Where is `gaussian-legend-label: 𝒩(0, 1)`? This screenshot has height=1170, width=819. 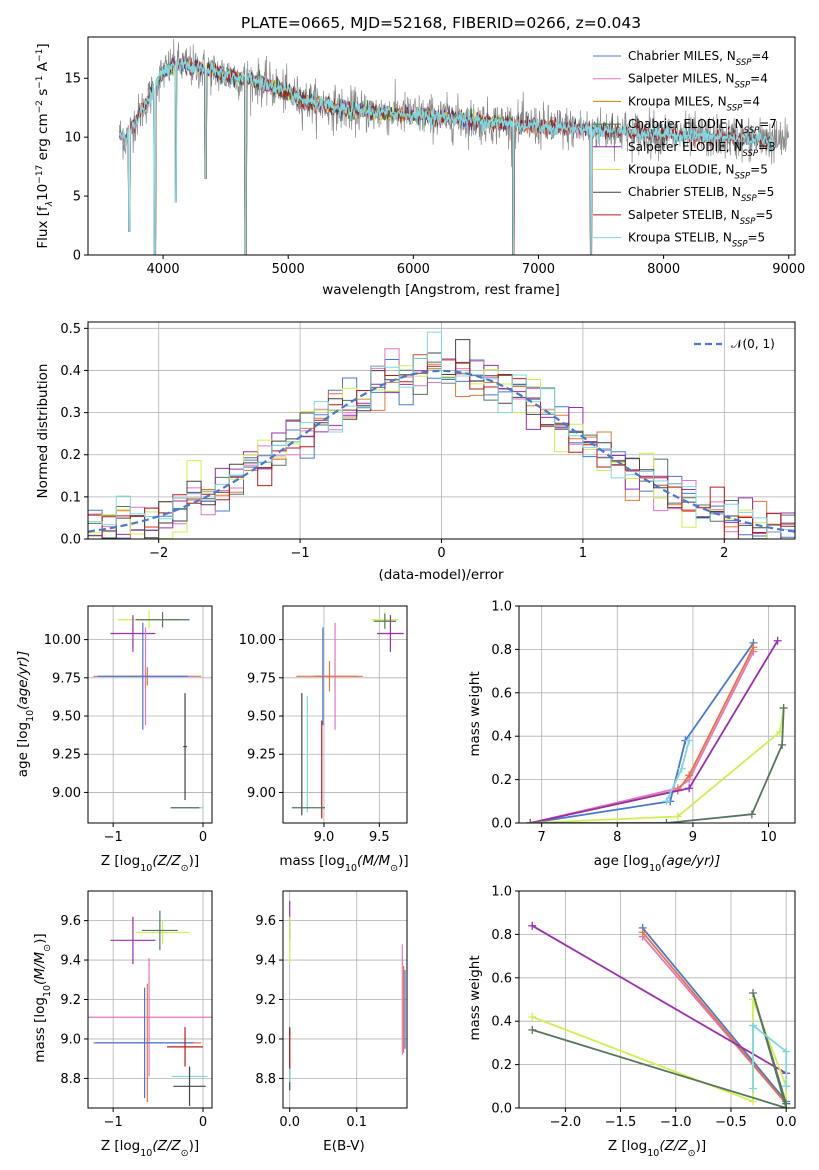 gaussian-legend-label: 𝒩(0, 1) is located at coordinates (753, 344).